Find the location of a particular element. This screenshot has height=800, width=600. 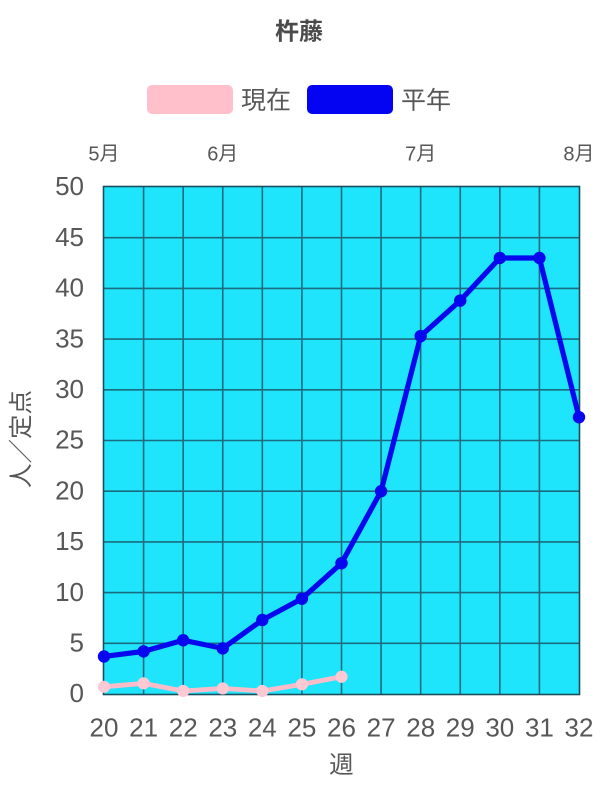

svg-text: 35 is located at coordinates (69, 338).